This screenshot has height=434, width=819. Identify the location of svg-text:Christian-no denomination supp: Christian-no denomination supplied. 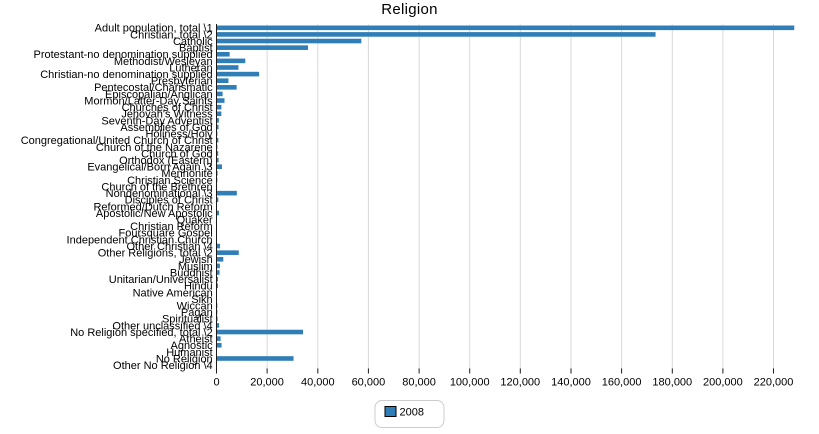
(126, 75).